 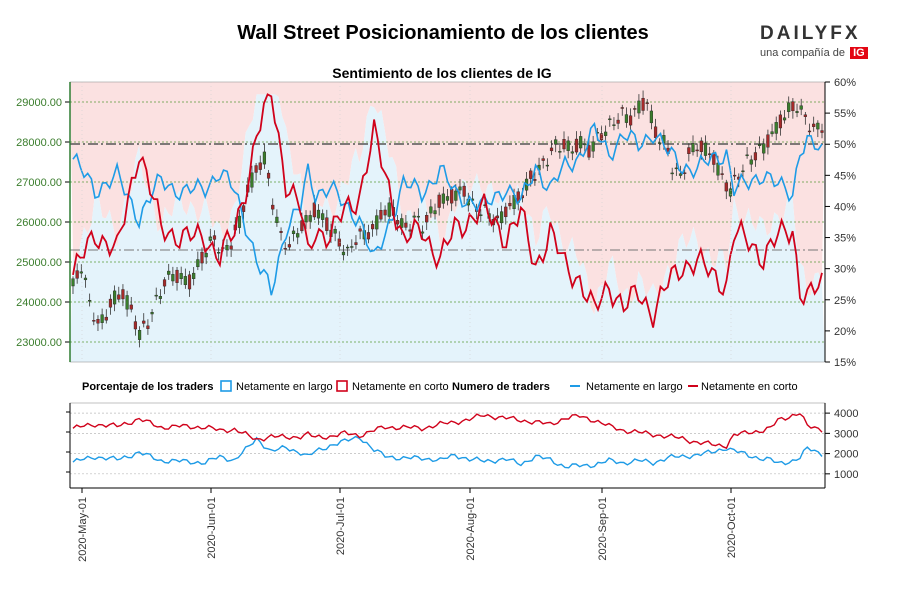 I want to click on pct-tick-label: 35%, so click(x=845, y=239).